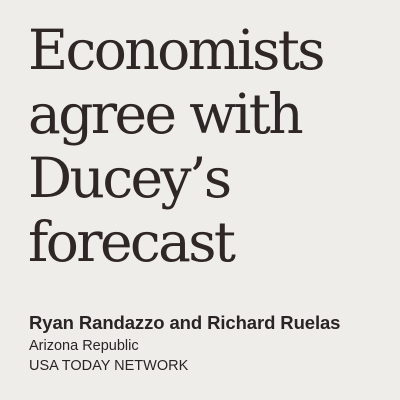  Describe the element at coordinates (109, 366) in the screenshot. I see `network-name: USA TODAY NETWORK` at that location.